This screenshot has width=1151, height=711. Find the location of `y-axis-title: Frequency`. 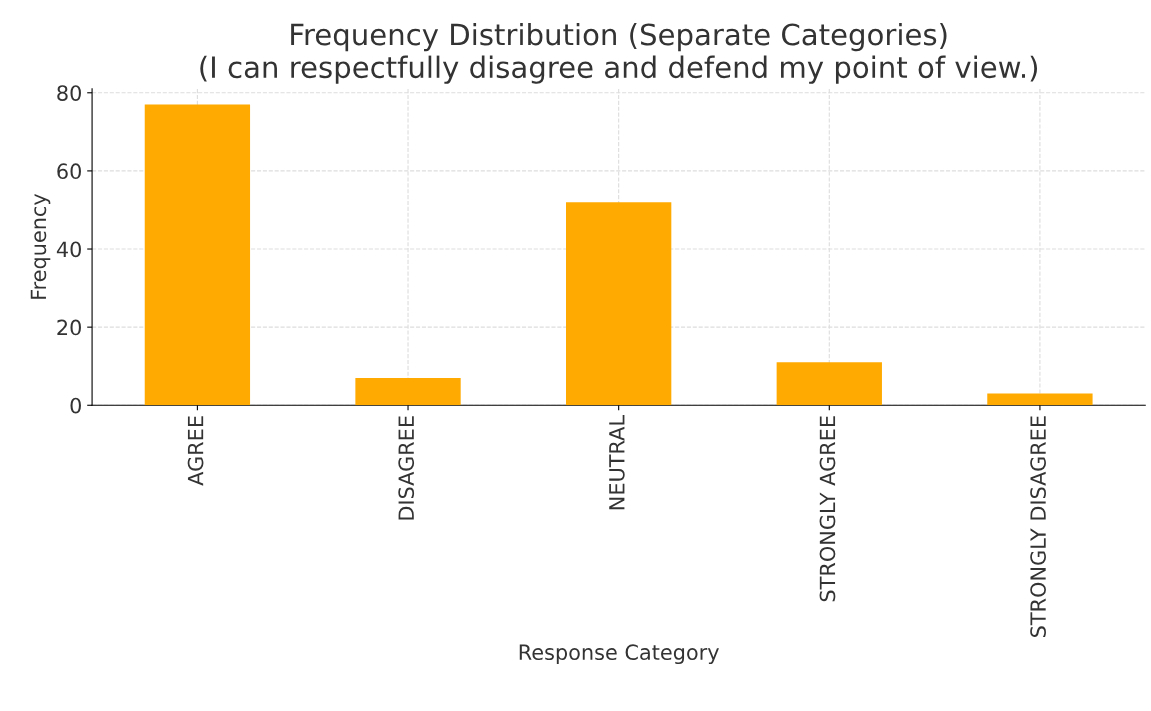

y-axis-title: Frequency is located at coordinates (40, 246).